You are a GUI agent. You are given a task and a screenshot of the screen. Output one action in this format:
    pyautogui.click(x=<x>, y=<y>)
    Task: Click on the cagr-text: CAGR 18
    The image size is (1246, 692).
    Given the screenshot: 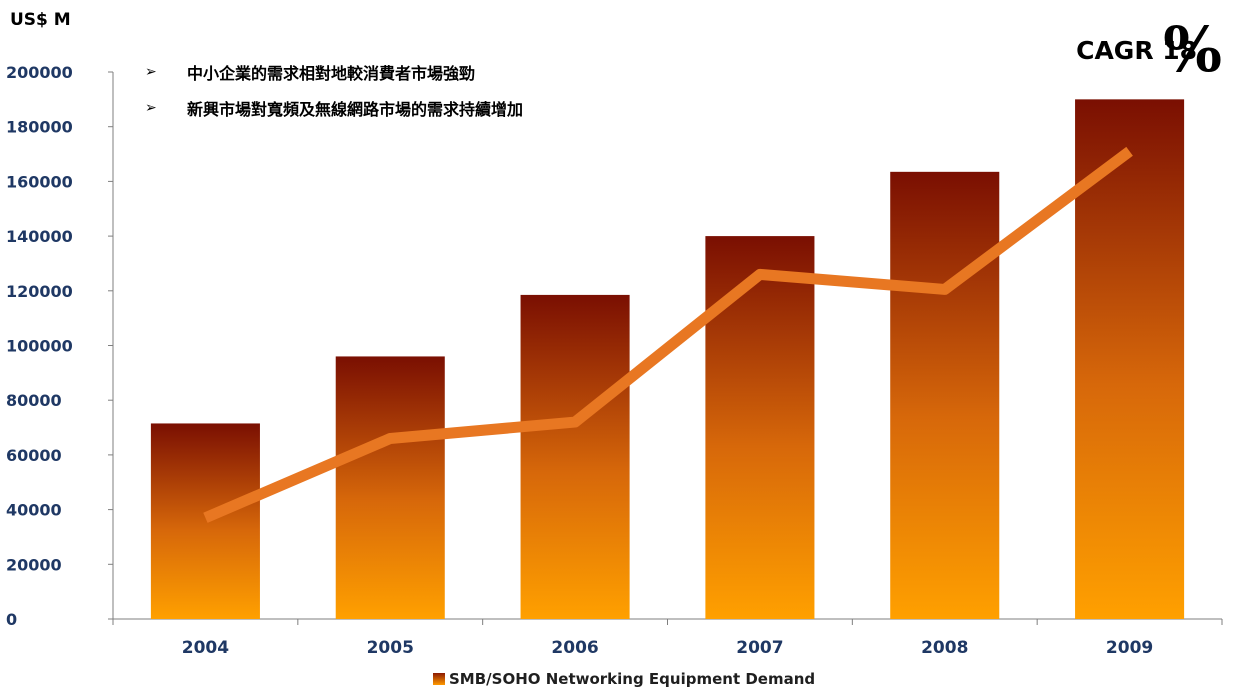 What is the action you would take?
    pyautogui.click(x=1137, y=50)
    